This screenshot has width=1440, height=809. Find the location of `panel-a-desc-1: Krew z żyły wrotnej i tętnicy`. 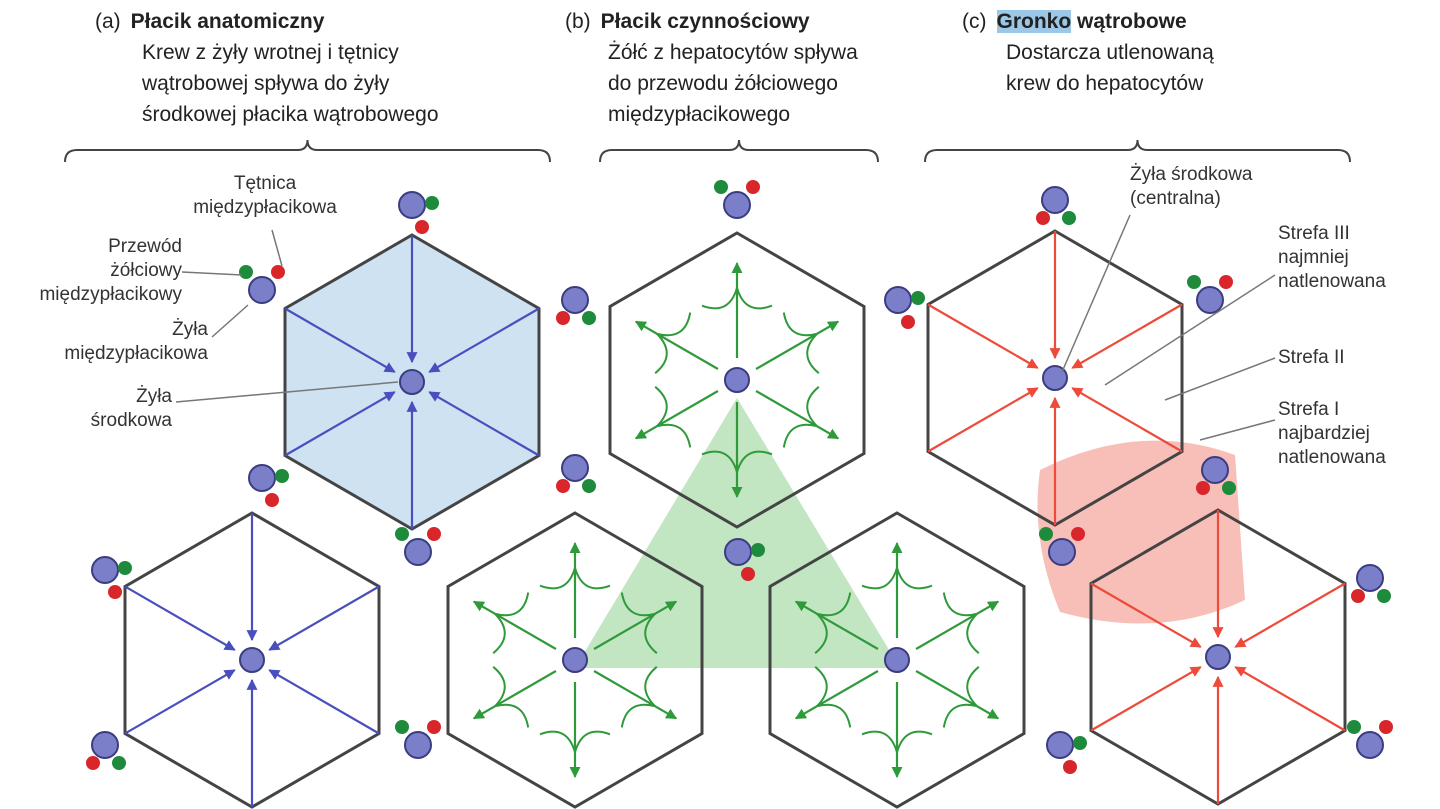

panel-a-desc-1: Krew z żyły wrotnej i tętnicy is located at coordinates (270, 52).